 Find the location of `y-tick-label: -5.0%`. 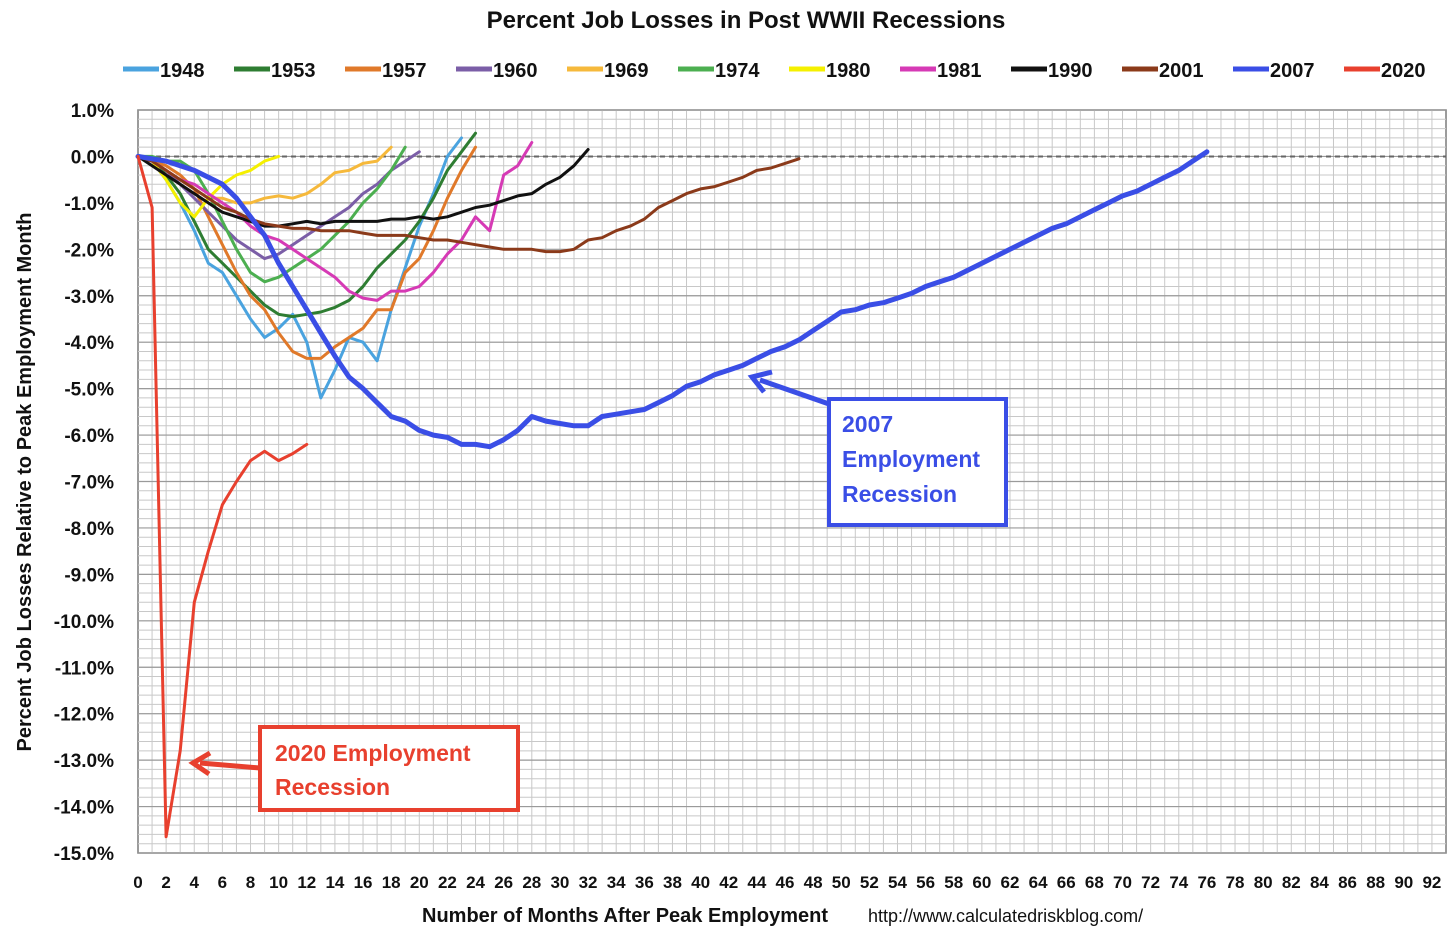

y-tick-label: -5.0% is located at coordinates (89, 390).